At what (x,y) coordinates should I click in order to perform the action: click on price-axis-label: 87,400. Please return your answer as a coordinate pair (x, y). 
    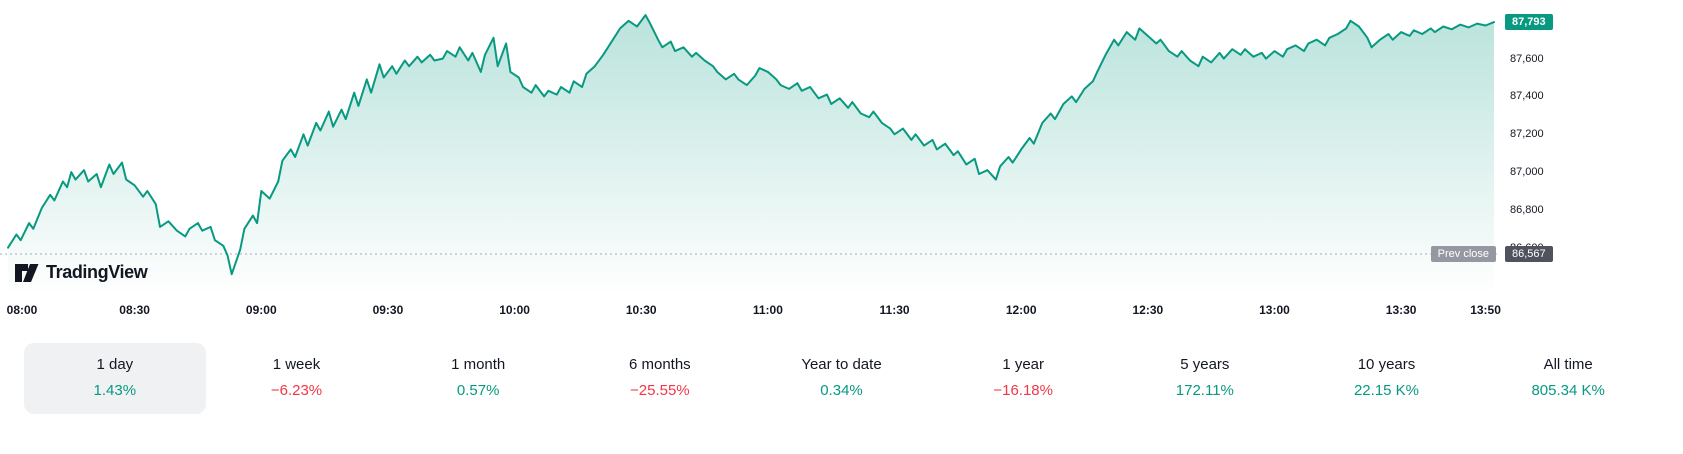
    Looking at the image, I should click on (1527, 96).